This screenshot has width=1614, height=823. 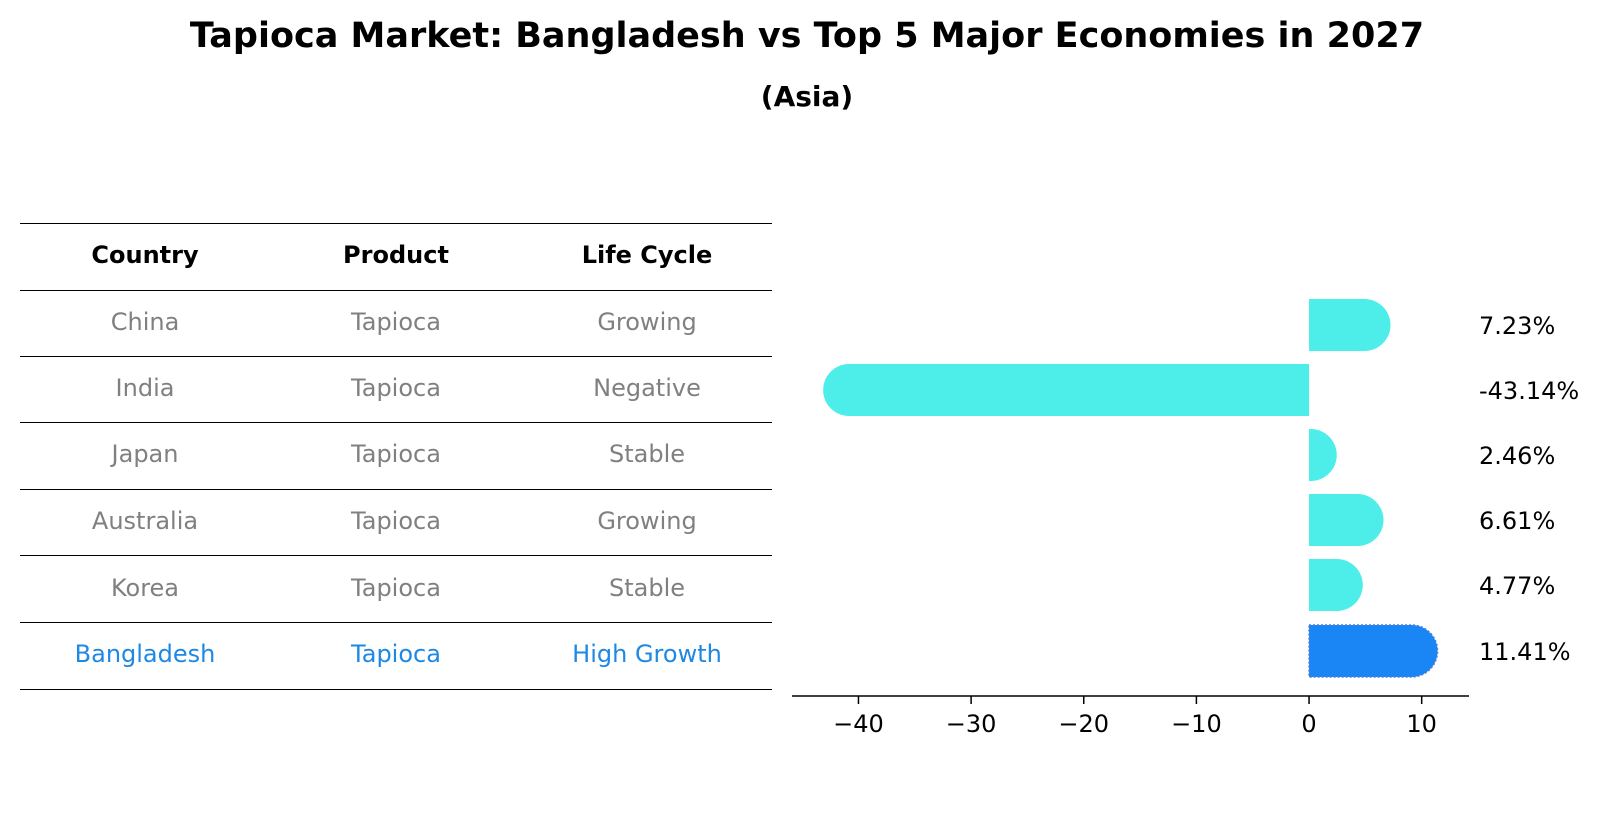 What do you see at coordinates (1083, 724) in the screenshot?
I see `x-tick-label: −20` at bounding box center [1083, 724].